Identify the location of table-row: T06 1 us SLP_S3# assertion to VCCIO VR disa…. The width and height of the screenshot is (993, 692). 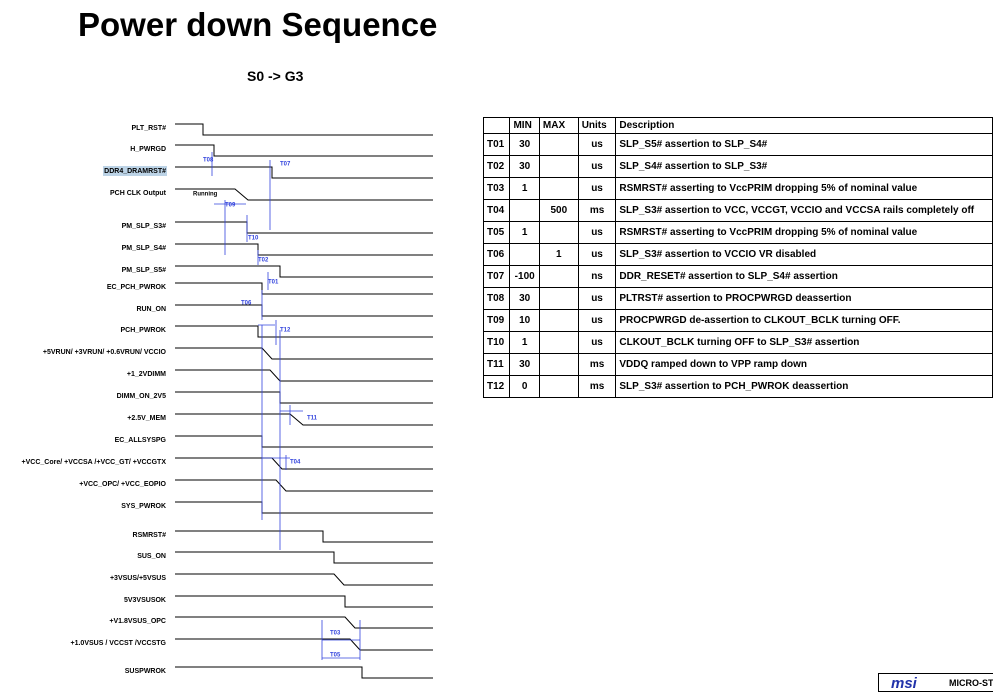
(737, 254).